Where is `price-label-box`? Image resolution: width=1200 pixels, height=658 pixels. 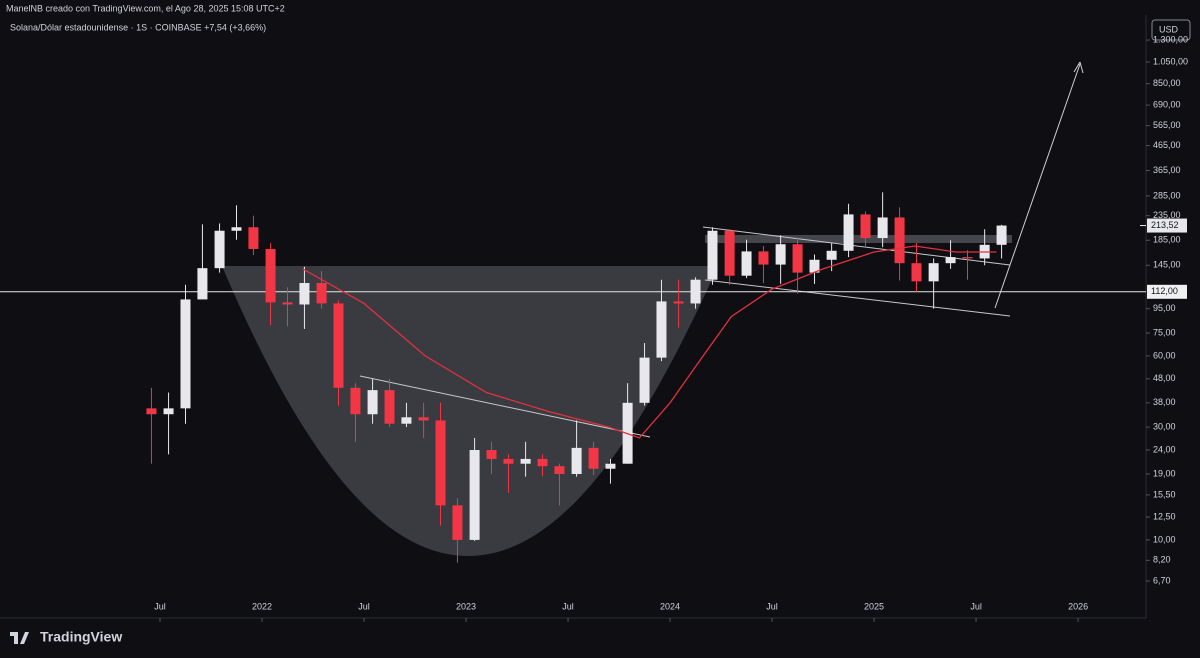
price-label-box is located at coordinates (1167, 225).